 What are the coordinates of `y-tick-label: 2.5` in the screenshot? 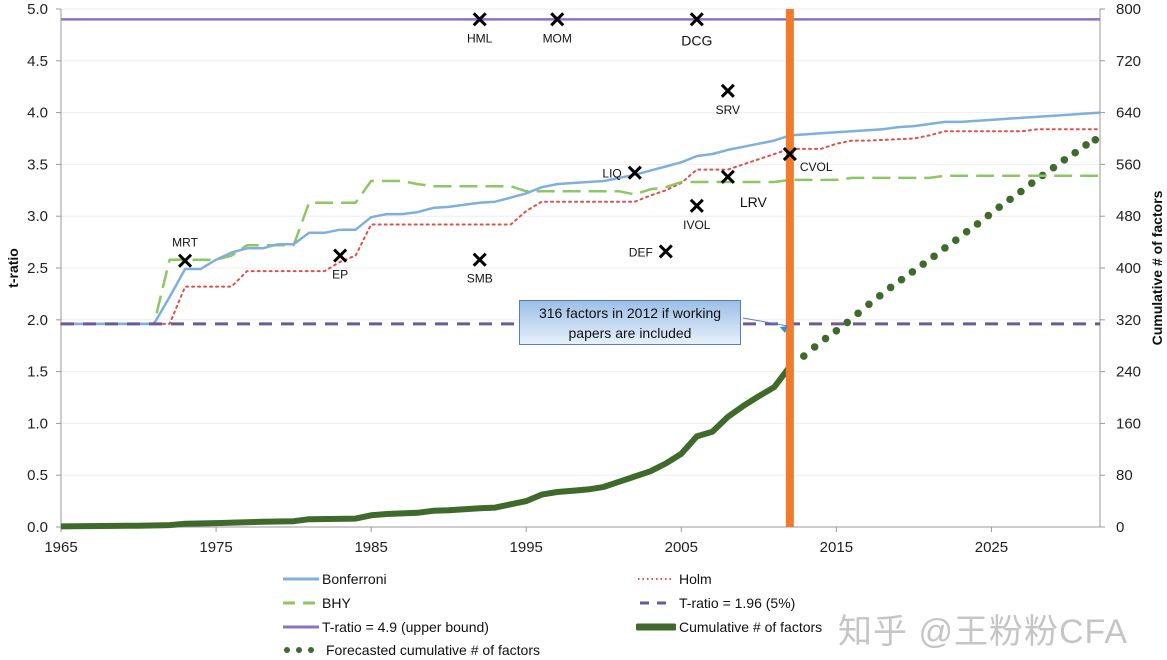 It's located at (37, 268).